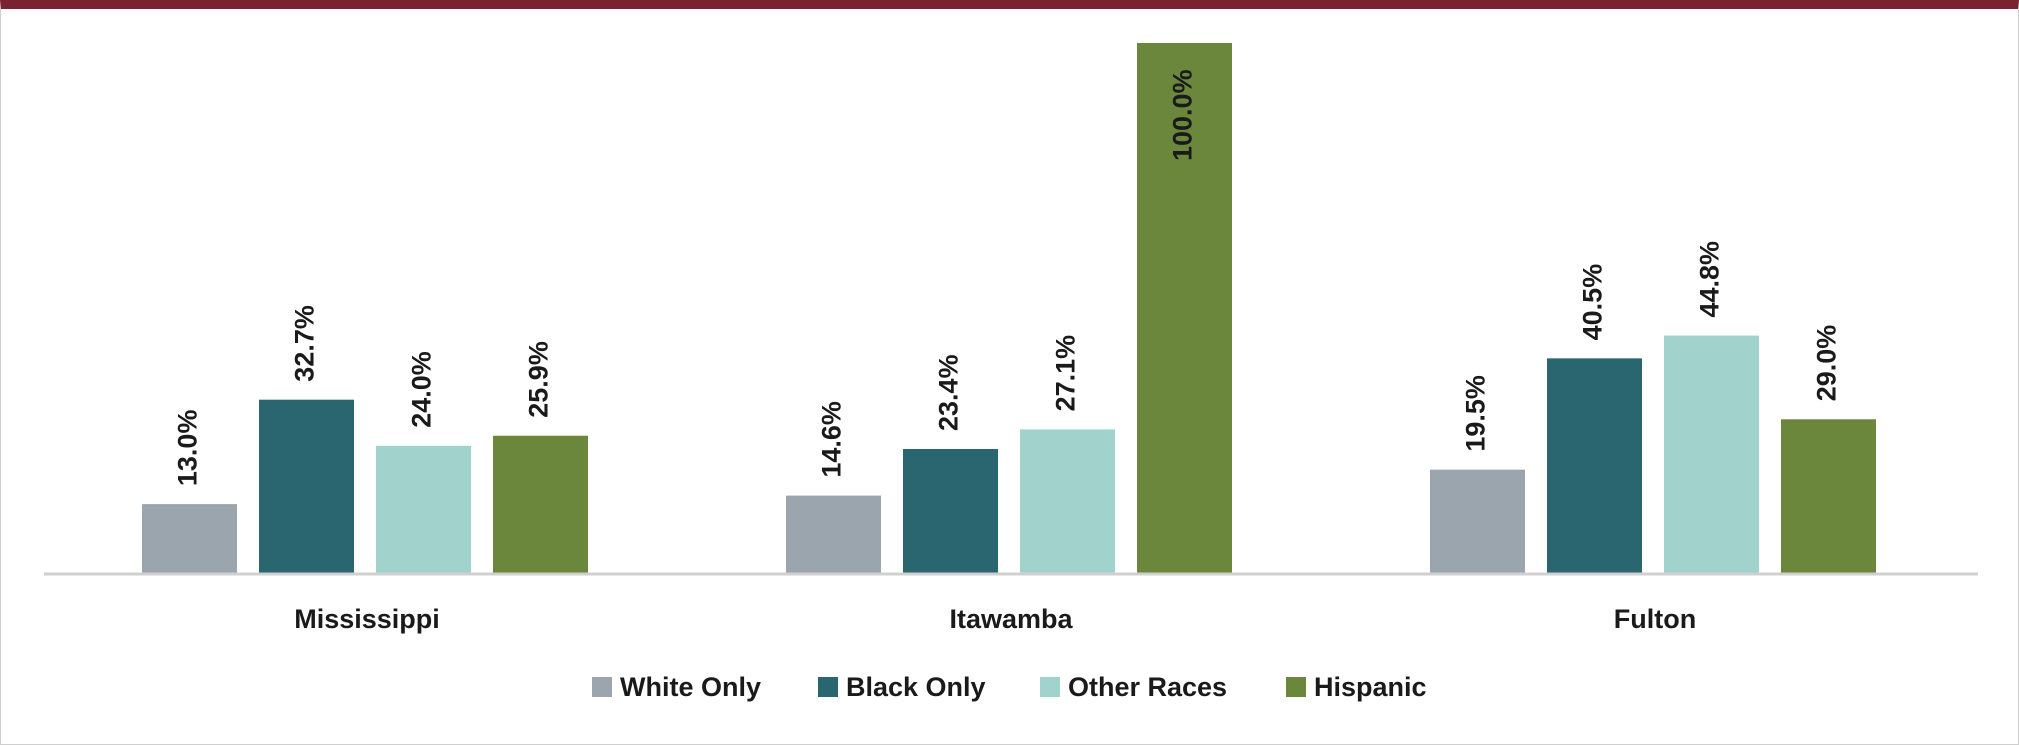 The width and height of the screenshot is (2019, 745). What do you see at coordinates (189, 538) in the screenshot?
I see `bar-mississippi-white-only` at bounding box center [189, 538].